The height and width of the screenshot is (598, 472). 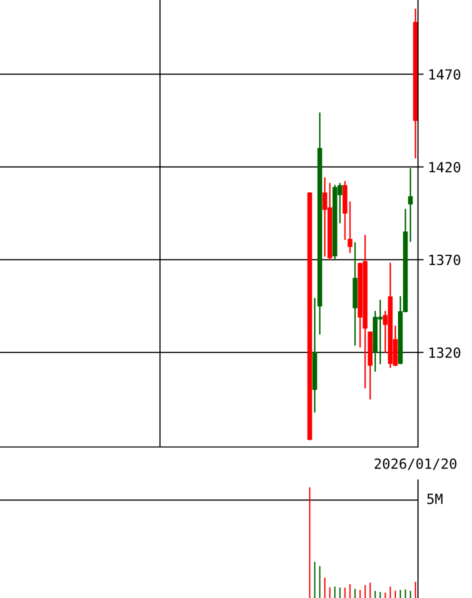 What do you see at coordinates (444, 74) in the screenshot?
I see `y-tick-label: 1470` at bounding box center [444, 74].